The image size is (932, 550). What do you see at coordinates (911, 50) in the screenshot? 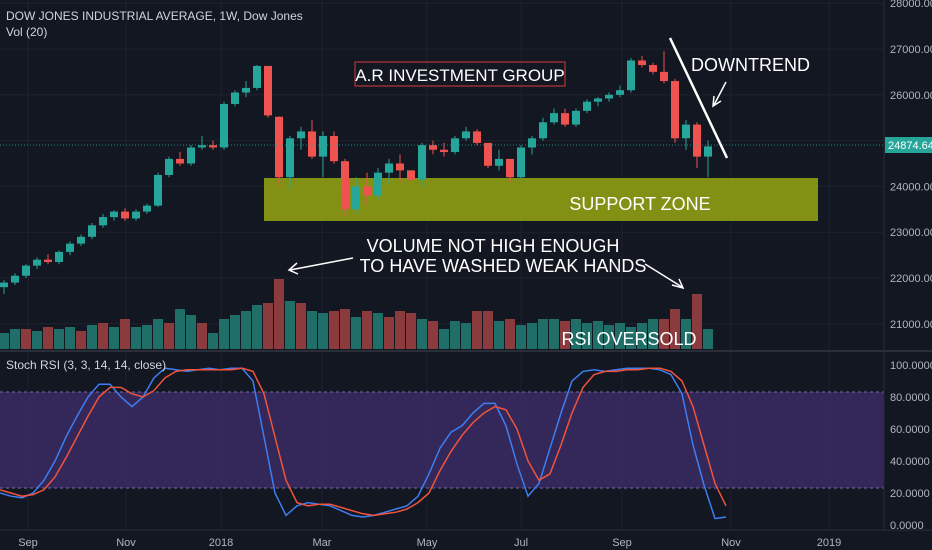
I see `price-tick-label: 27000.00` at bounding box center [911, 50].